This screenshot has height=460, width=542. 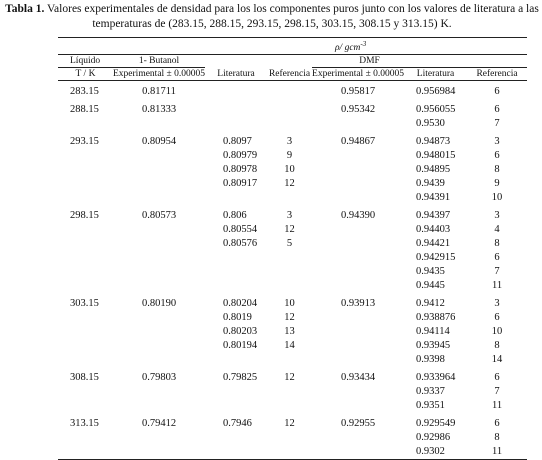 What do you see at coordinates (358, 424) in the screenshot?
I see `table-cell: 0.92955` at bounding box center [358, 424].